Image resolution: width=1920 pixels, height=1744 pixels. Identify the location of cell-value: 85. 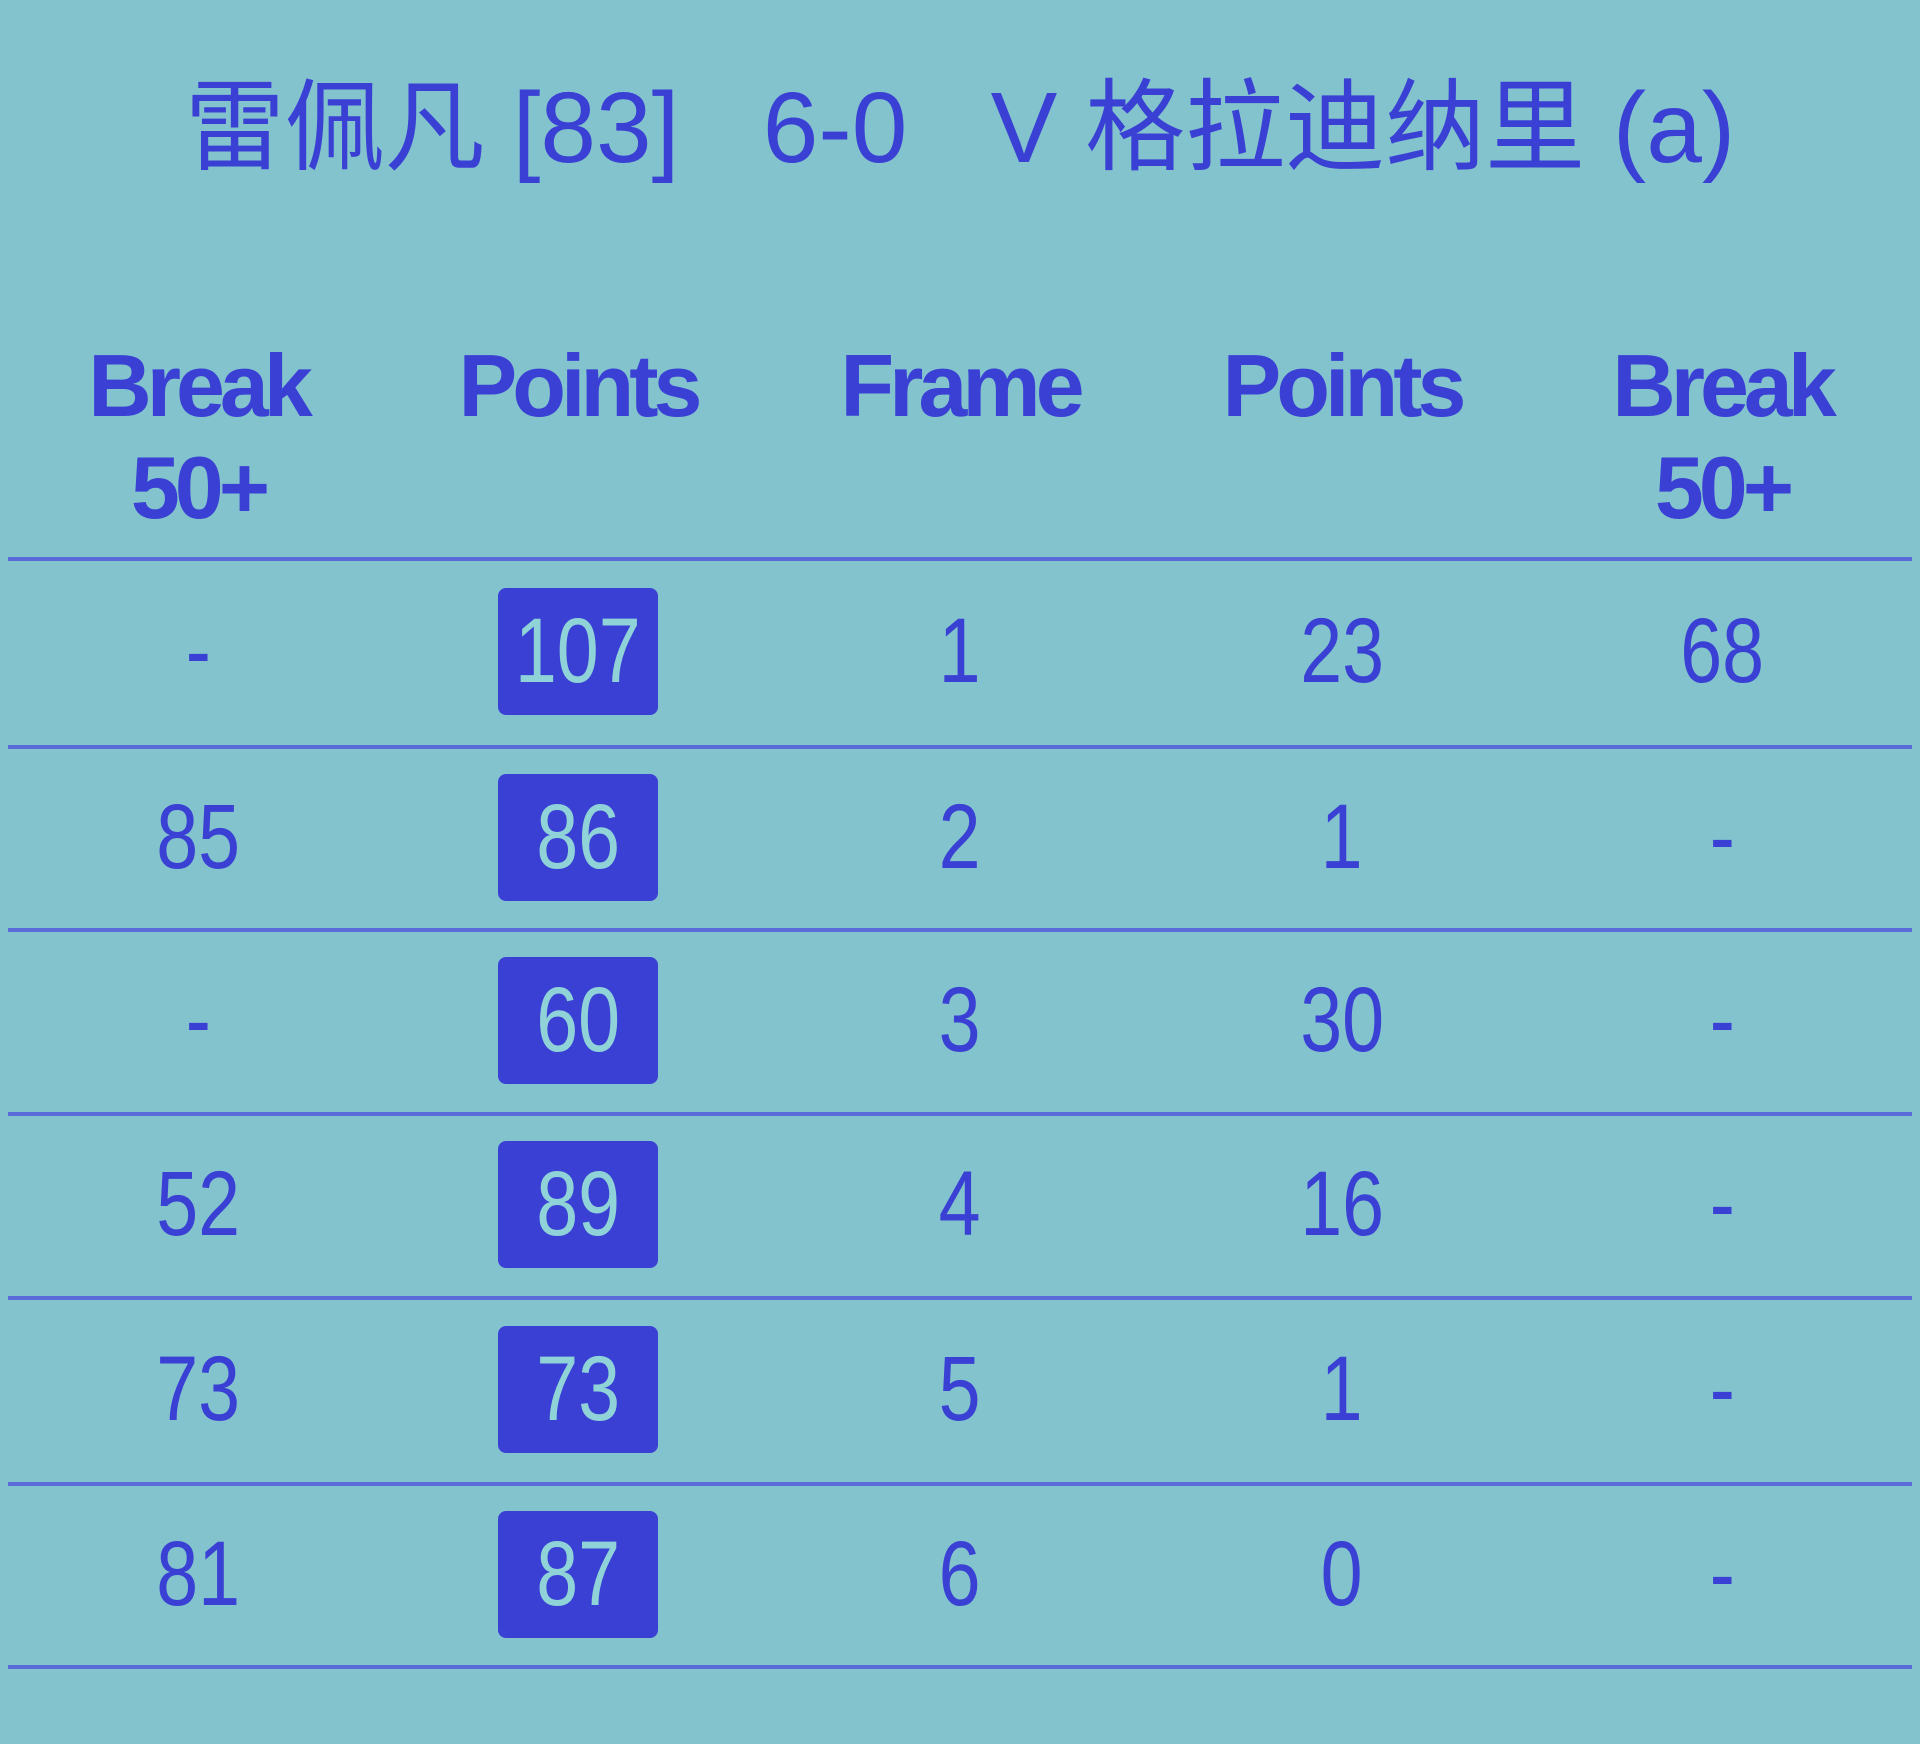
(198, 836).